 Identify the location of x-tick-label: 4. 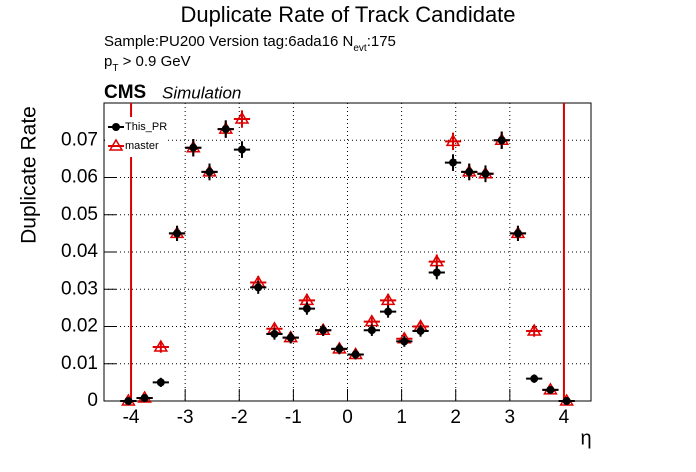
(564, 417).